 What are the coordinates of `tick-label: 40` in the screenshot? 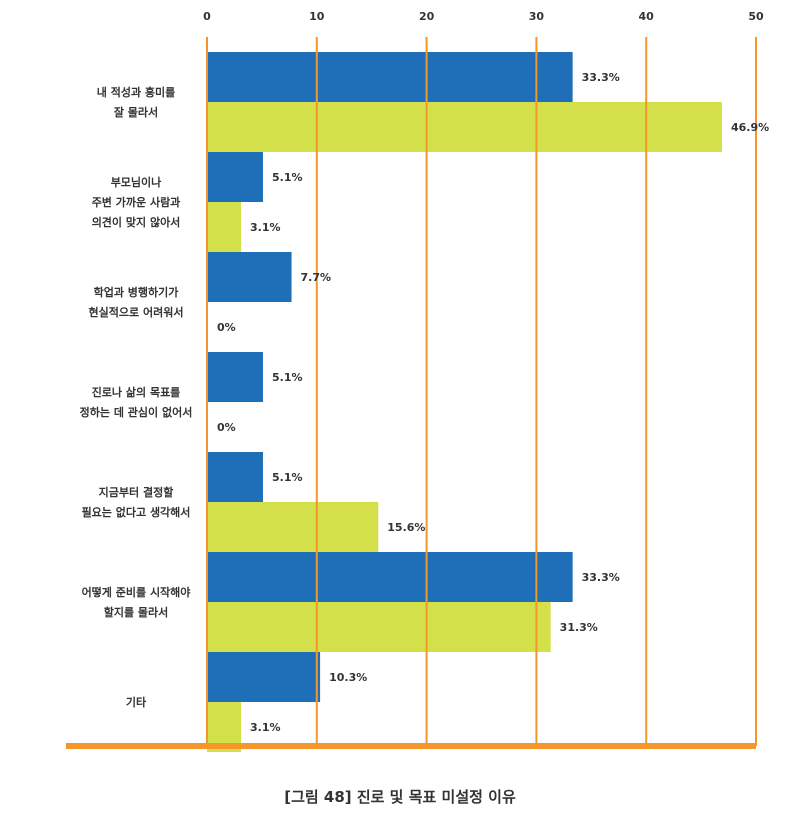 It's located at (647, 16).